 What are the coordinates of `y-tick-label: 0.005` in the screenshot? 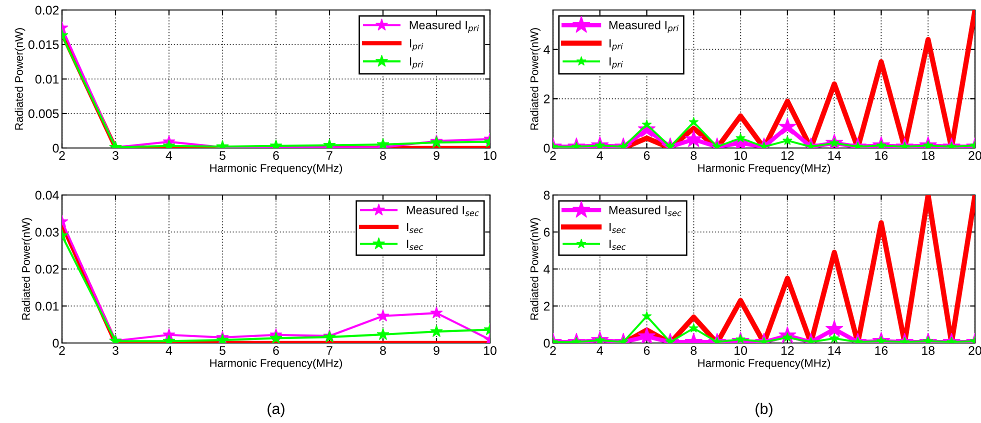 It's located at (43, 113).